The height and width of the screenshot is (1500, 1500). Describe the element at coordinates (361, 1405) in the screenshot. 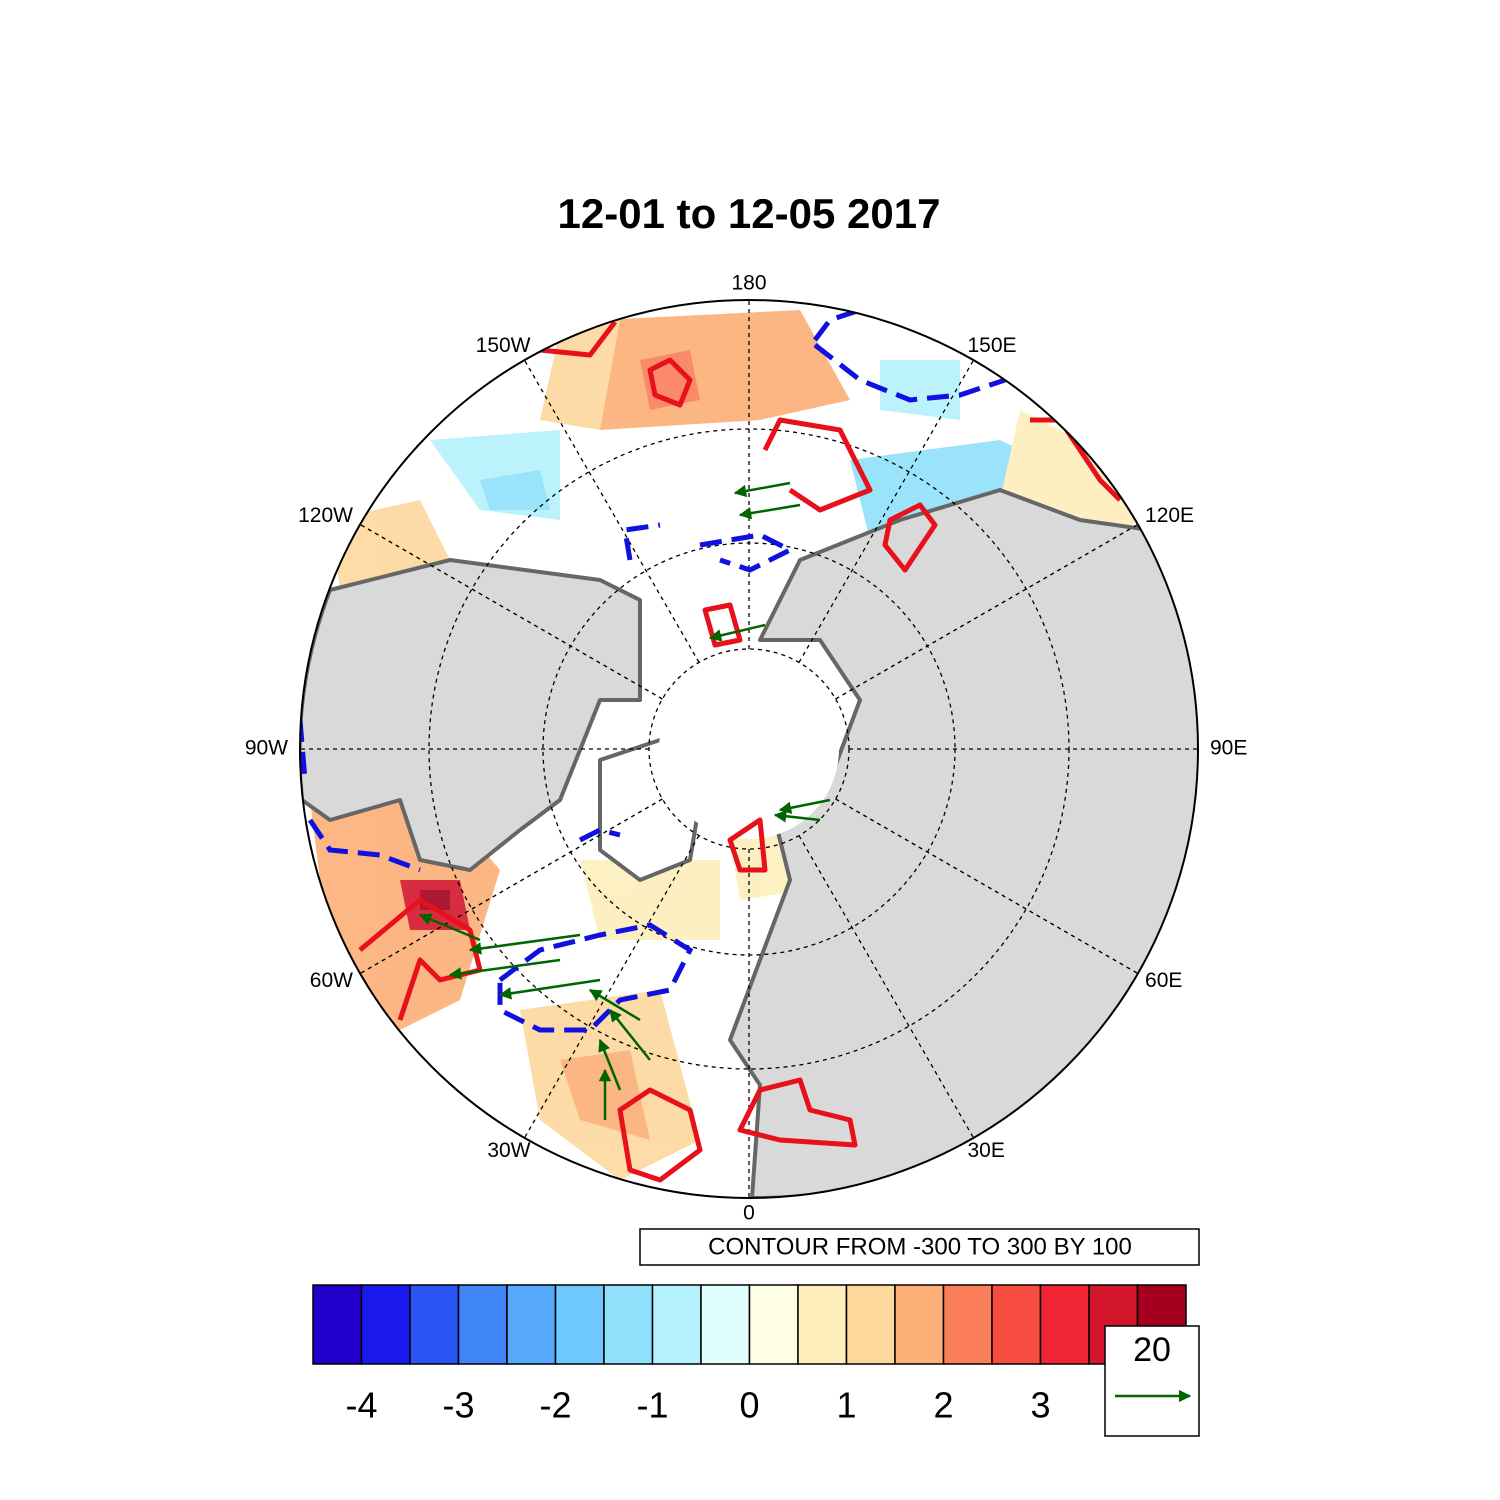

I see `colorbar-tick-label: -4` at that location.